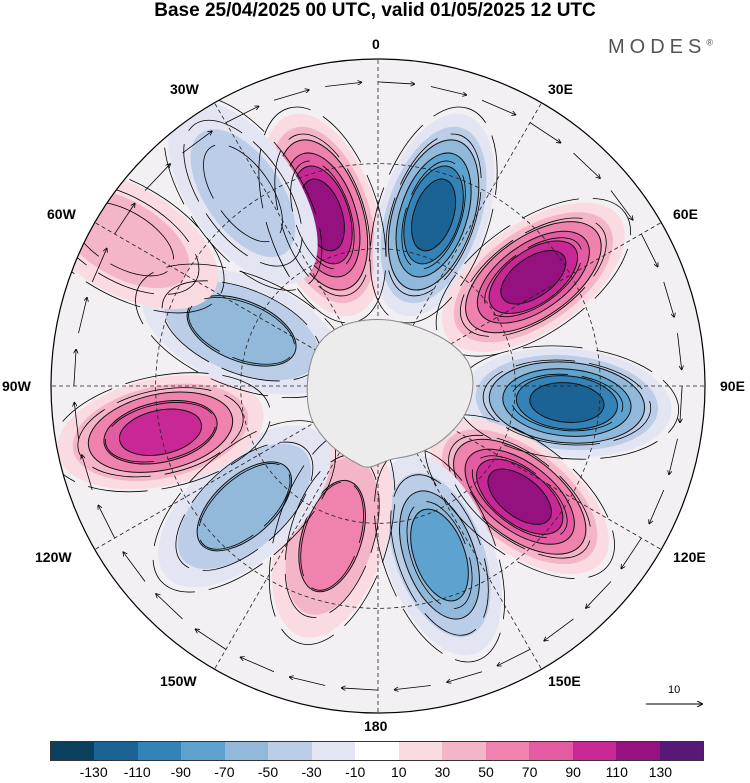 The width and height of the screenshot is (750, 783). Describe the element at coordinates (184, 89) in the screenshot. I see `lon-label-30w: 30W` at that location.